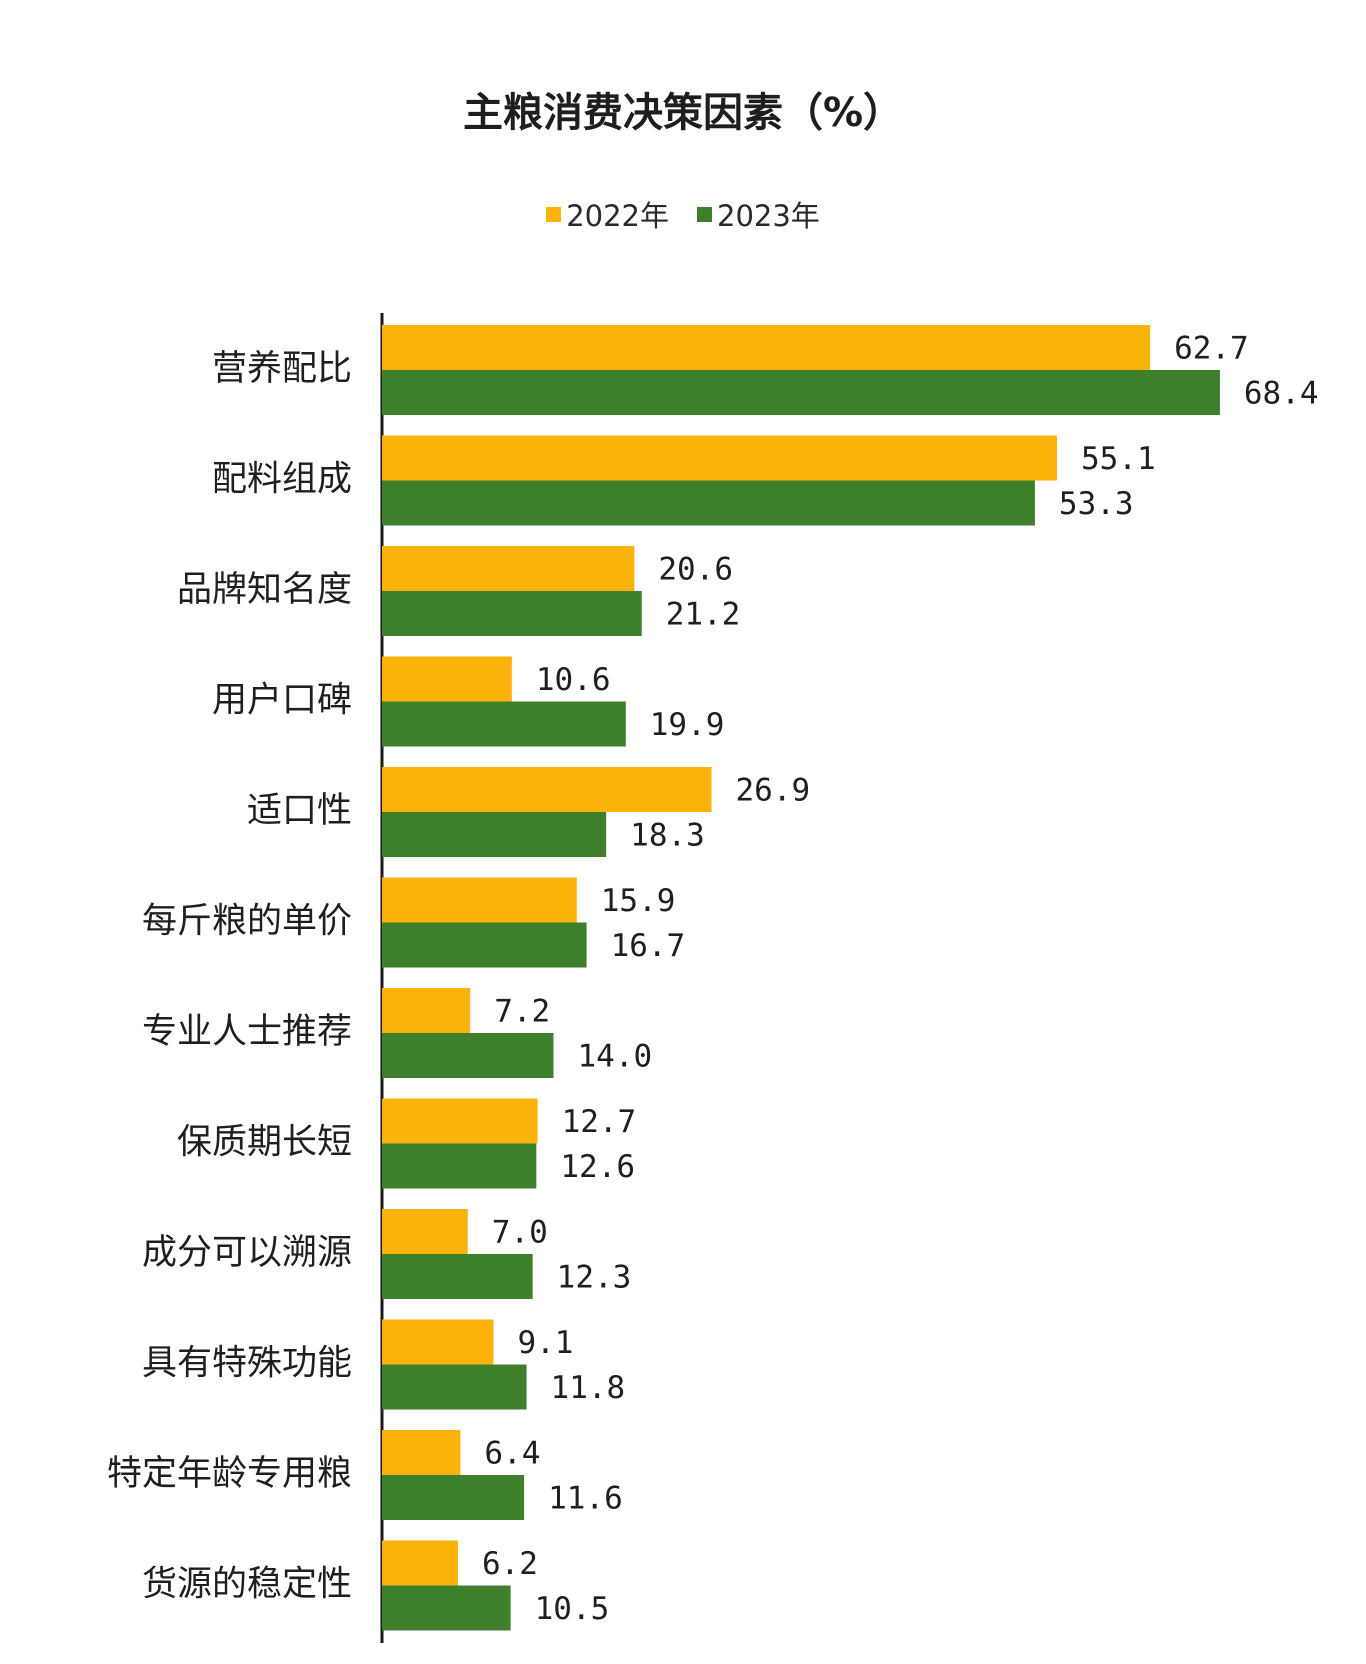 Image resolution: width=1366 pixels, height=1664 pixels. What do you see at coordinates (594, 1278) in the screenshot?
I see `value-label: 12.3` at bounding box center [594, 1278].